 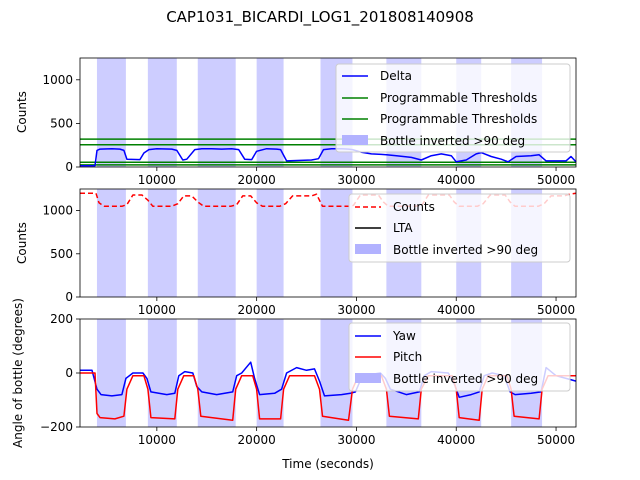 What do you see at coordinates (465, 250) in the screenshot?
I see `legend-label-inverted-2: Bottle inverted >90 deg` at bounding box center [465, 250].